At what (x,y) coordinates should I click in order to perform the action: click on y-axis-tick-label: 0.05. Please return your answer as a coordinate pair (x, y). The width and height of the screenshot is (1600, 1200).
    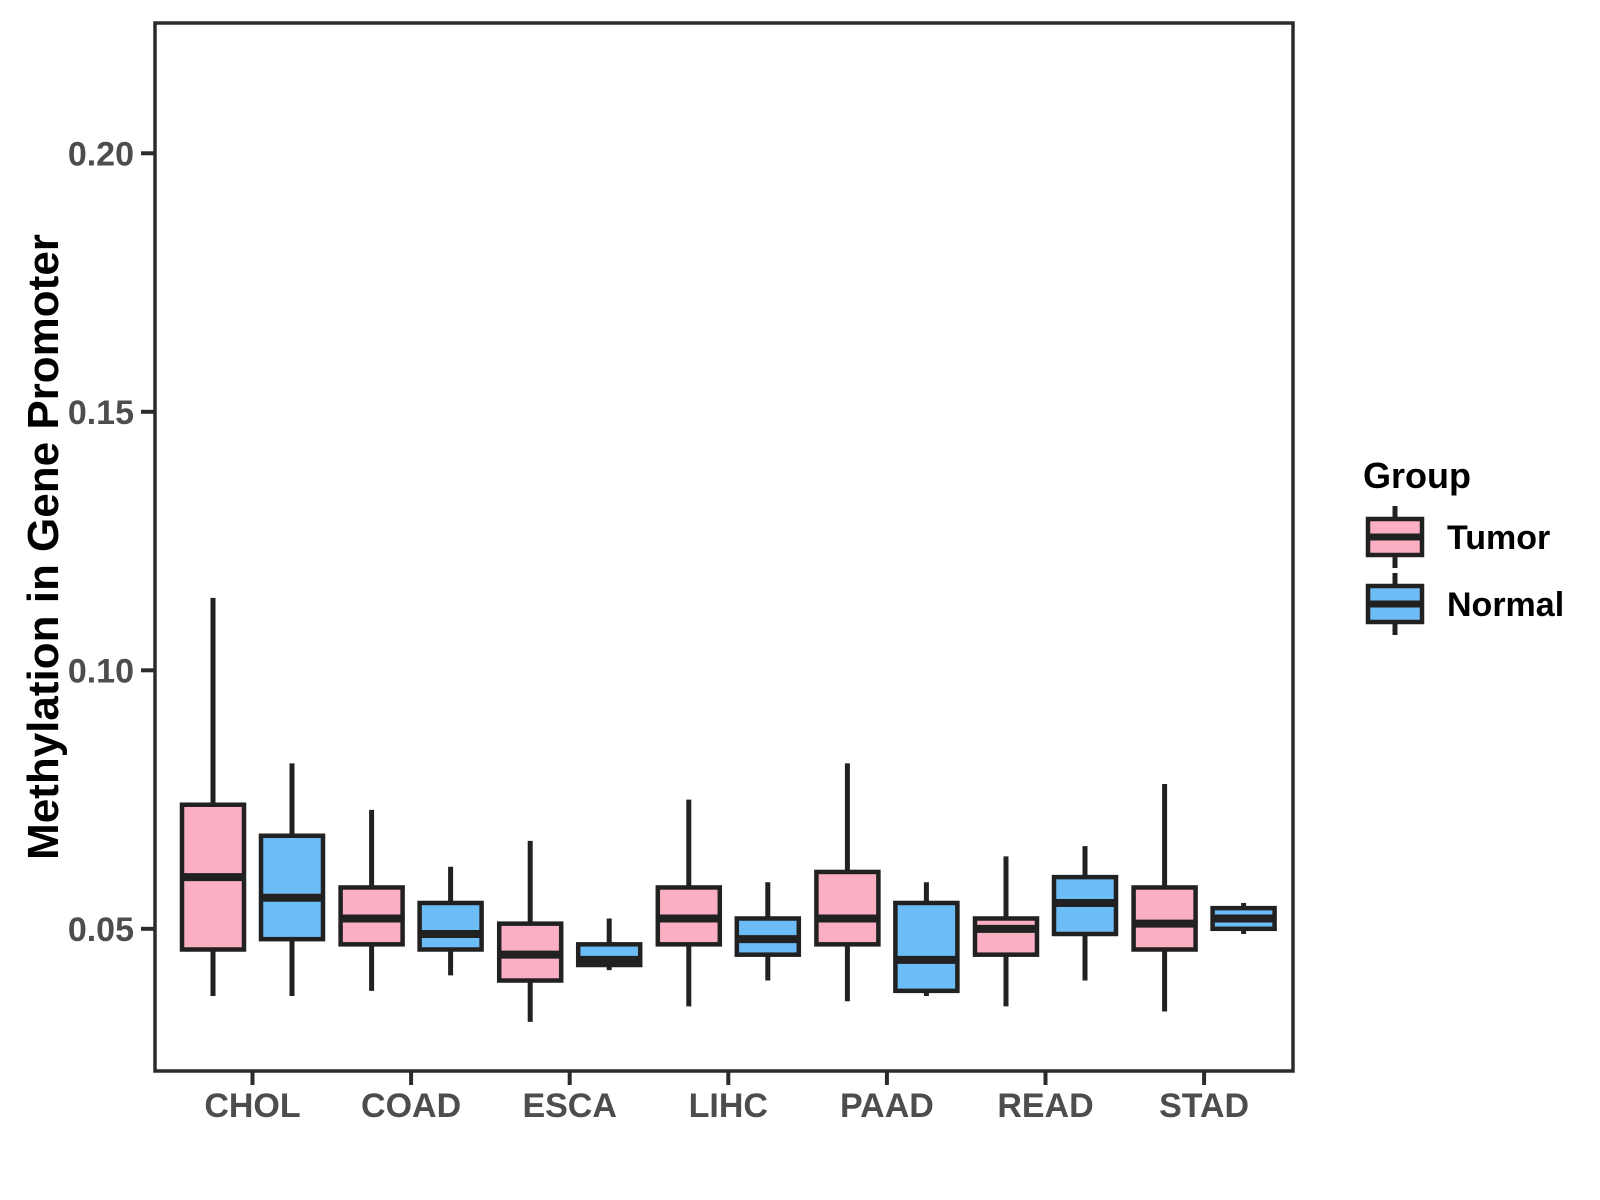
    Looking at the image, I should click on (101, 930).